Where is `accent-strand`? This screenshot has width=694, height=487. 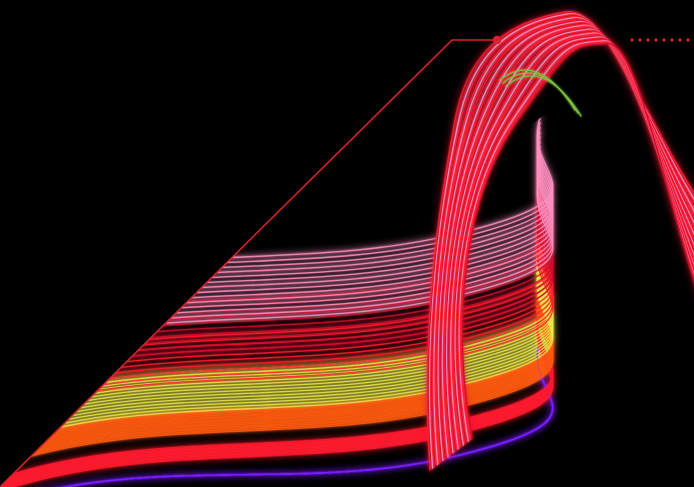
accent-strand is located at coordinates (543, 96).